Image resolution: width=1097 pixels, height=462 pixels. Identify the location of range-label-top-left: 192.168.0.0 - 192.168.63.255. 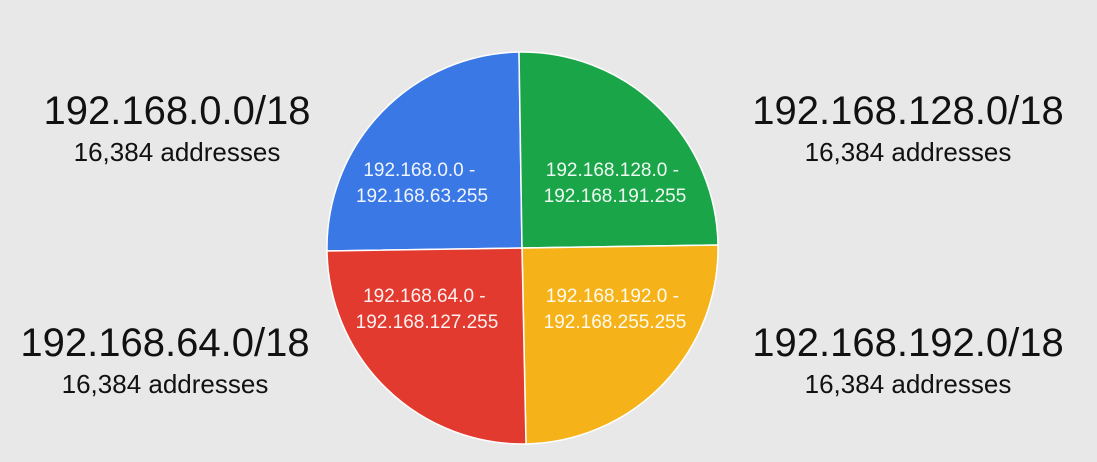
(422, 183).